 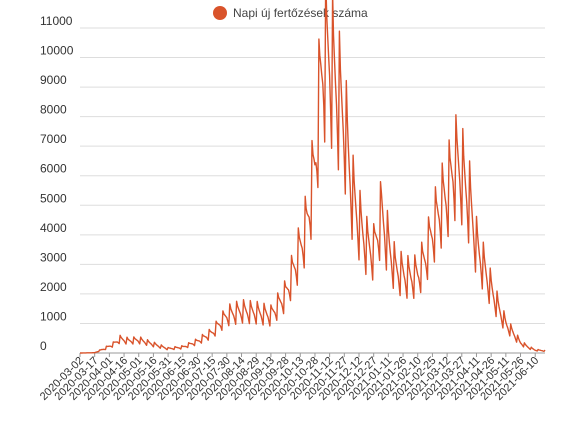 What do you see at coordinates (53, 228) in the screenshot?
I see `y-tick-label: 4000` at bounding box center [53, 228].